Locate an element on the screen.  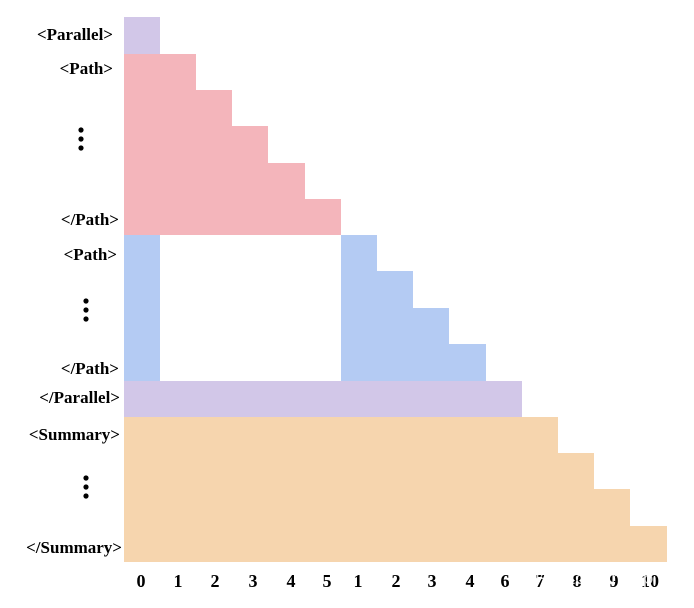
x-tick: 0 is located at coordinates (141, 581).